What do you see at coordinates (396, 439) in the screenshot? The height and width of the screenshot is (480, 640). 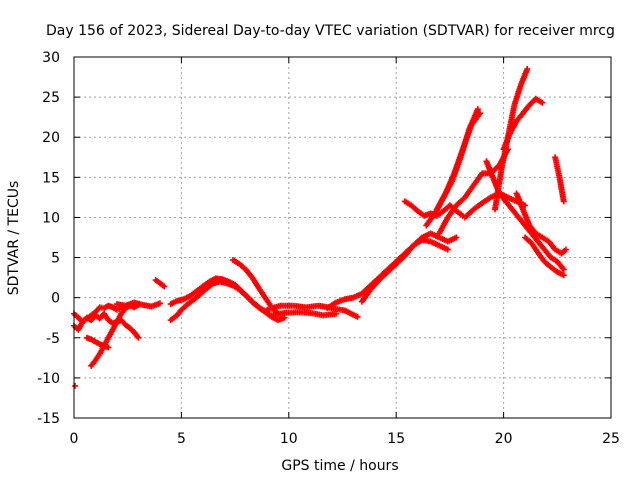 I see `x-tick-label: 15` at bounding box center [396, 439].